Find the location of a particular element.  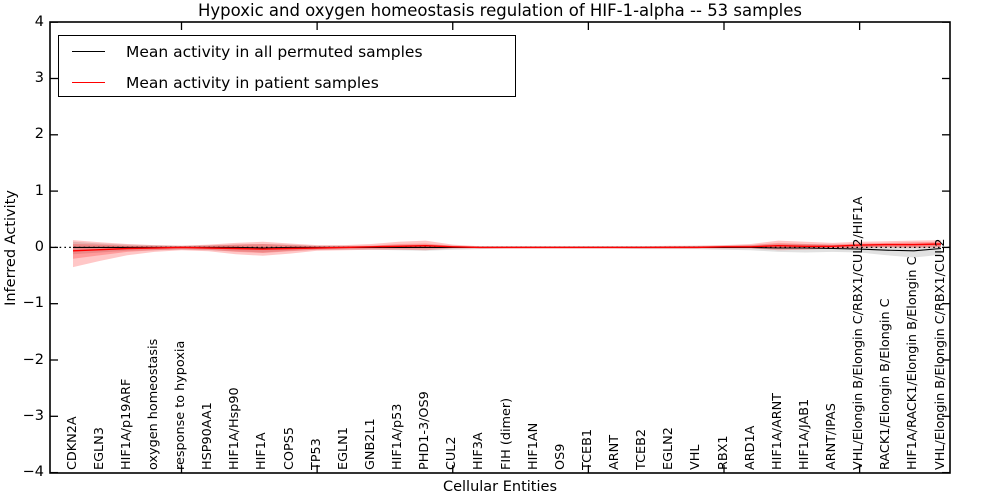

patient-mean-line is located at coordinates (507, 247).